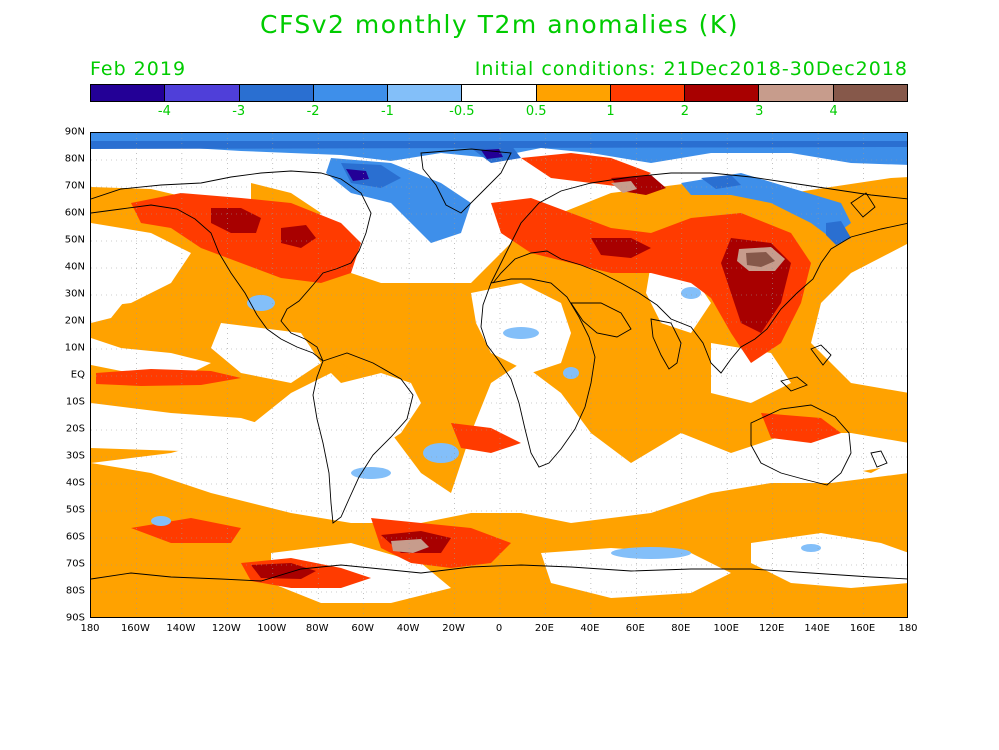 The height and width of the screenshot is (750, 999). I want to click on legend-label: 3, so click(759, 111).